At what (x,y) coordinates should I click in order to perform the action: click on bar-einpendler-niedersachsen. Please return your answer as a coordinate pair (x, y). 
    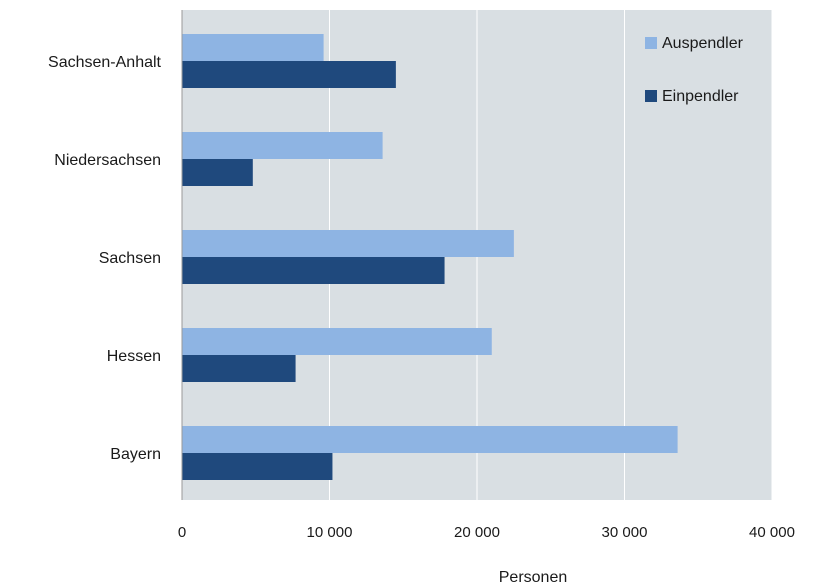
    Looking at the image, I should click on (217, 172).